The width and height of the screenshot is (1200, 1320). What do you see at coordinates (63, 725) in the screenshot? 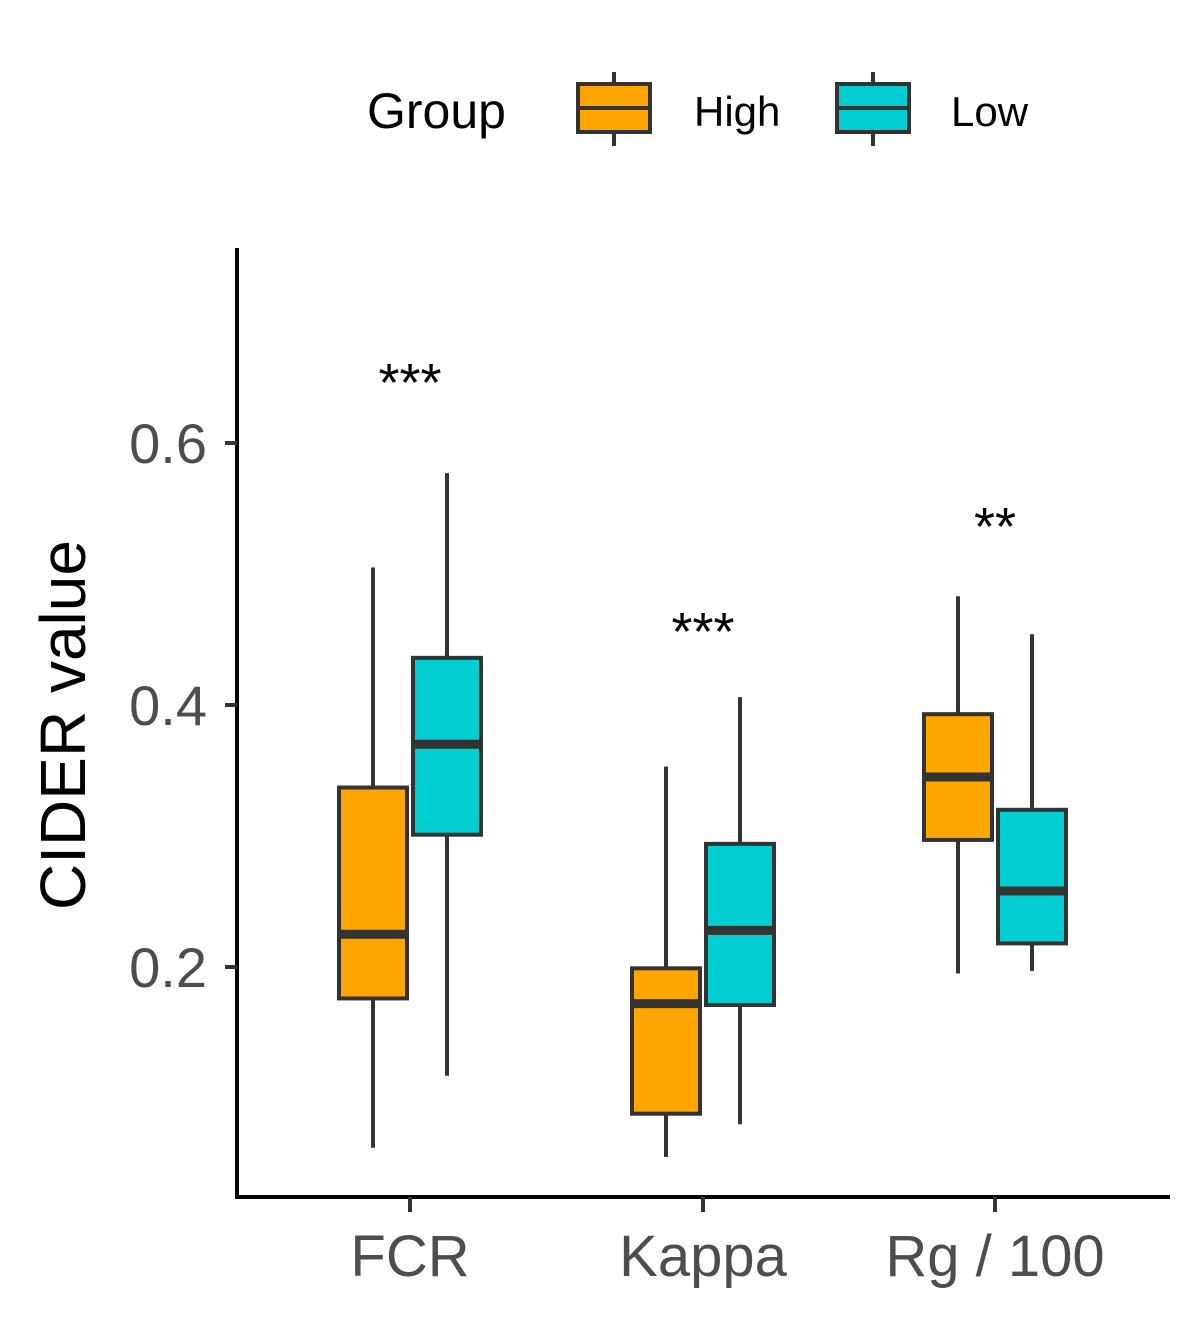
I see `y-axis-title: CIDER value` at bounding box center [63, 725].